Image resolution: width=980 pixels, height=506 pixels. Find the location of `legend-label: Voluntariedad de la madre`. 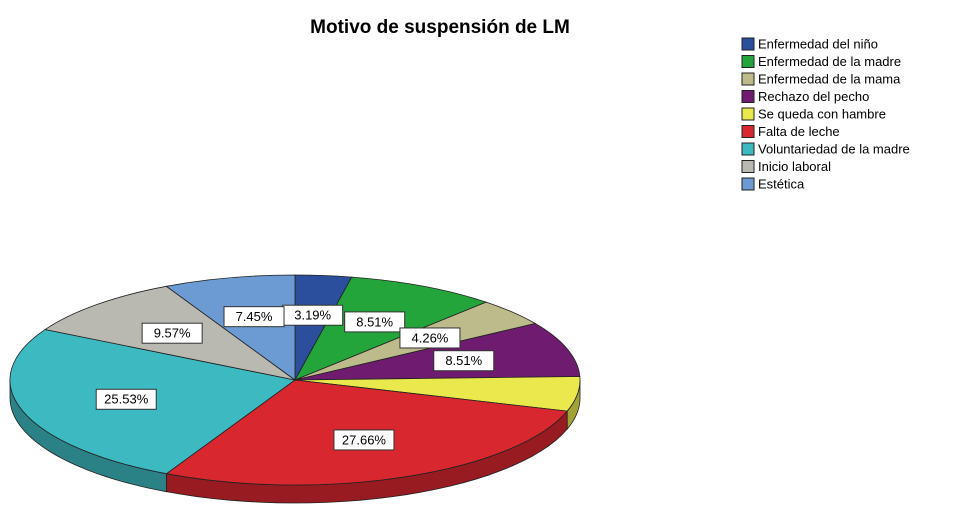

legend-label: Voluntariedad de la madre is located at coordinates (834, 148).